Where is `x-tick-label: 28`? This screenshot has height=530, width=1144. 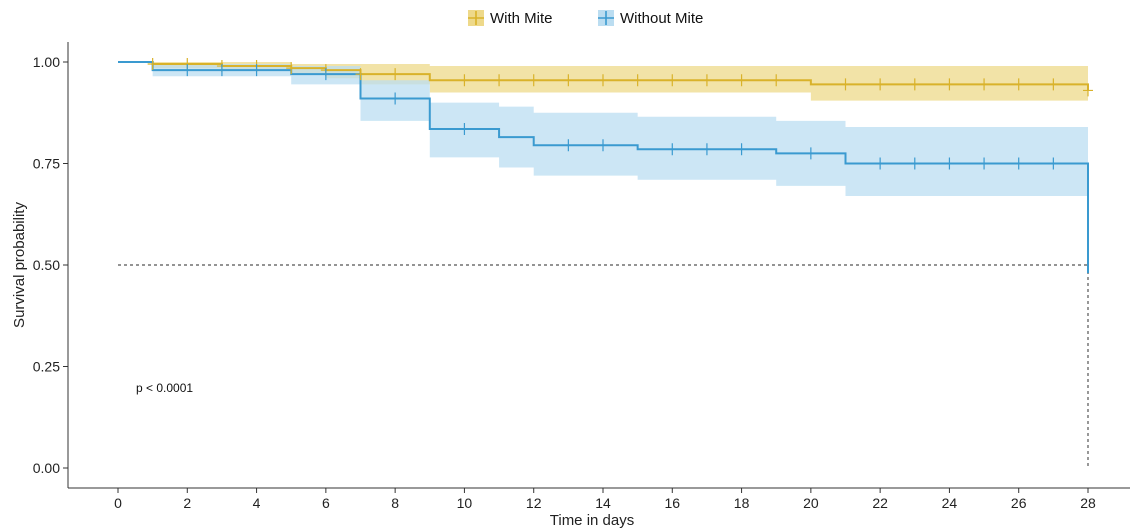
x-tick-label: 28 is located at coordinates (1088, 503).